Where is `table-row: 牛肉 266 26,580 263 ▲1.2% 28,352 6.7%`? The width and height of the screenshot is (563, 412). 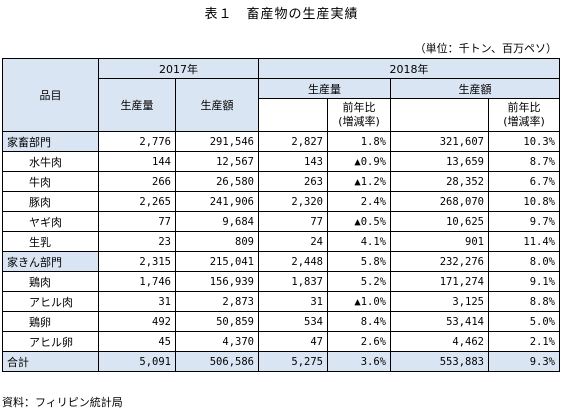 table-row: 牛肉 266 26,580 263 ▲1.2% 28,352 6.7% is located at coordinates (281, 181).